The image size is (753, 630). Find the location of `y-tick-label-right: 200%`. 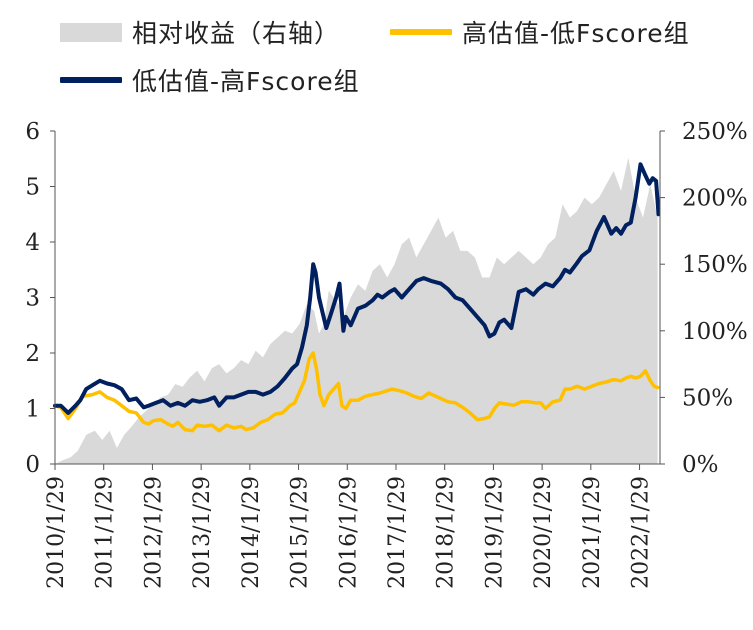

y-tick-label-right: 200% is located at coordinates (715, 199).